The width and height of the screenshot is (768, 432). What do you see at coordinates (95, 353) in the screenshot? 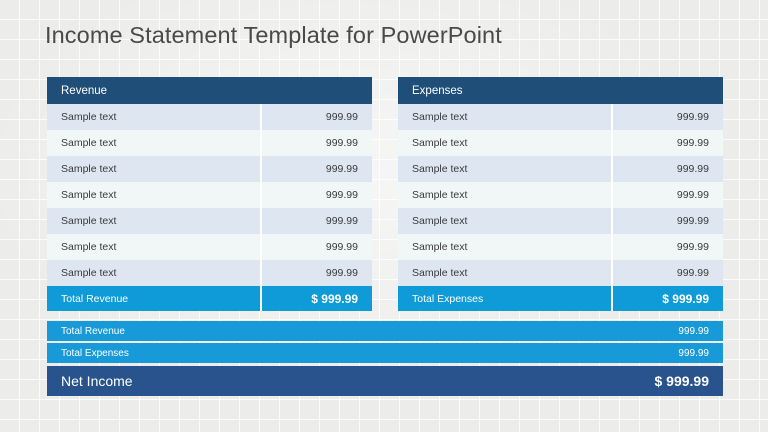
I see `summary-total-expenses-label: Total Expenses` at bounding box center [95, 353].